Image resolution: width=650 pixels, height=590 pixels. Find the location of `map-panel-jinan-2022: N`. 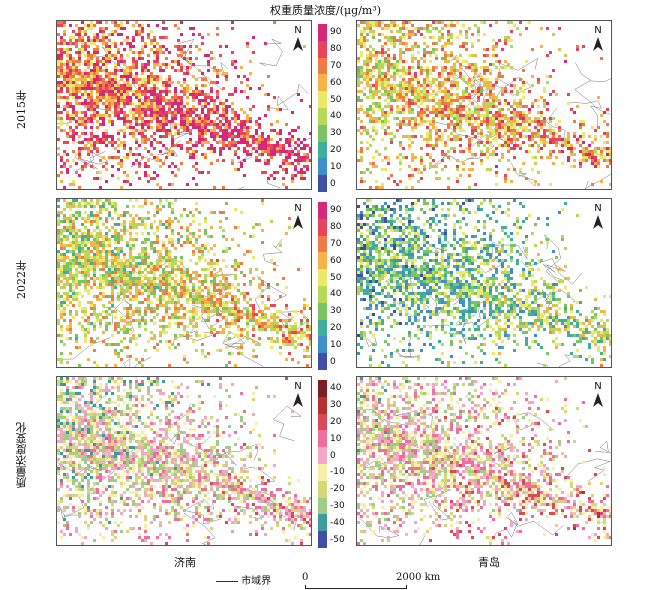

map-panel-jinan-2022: N is located at coordinates (184, 283).